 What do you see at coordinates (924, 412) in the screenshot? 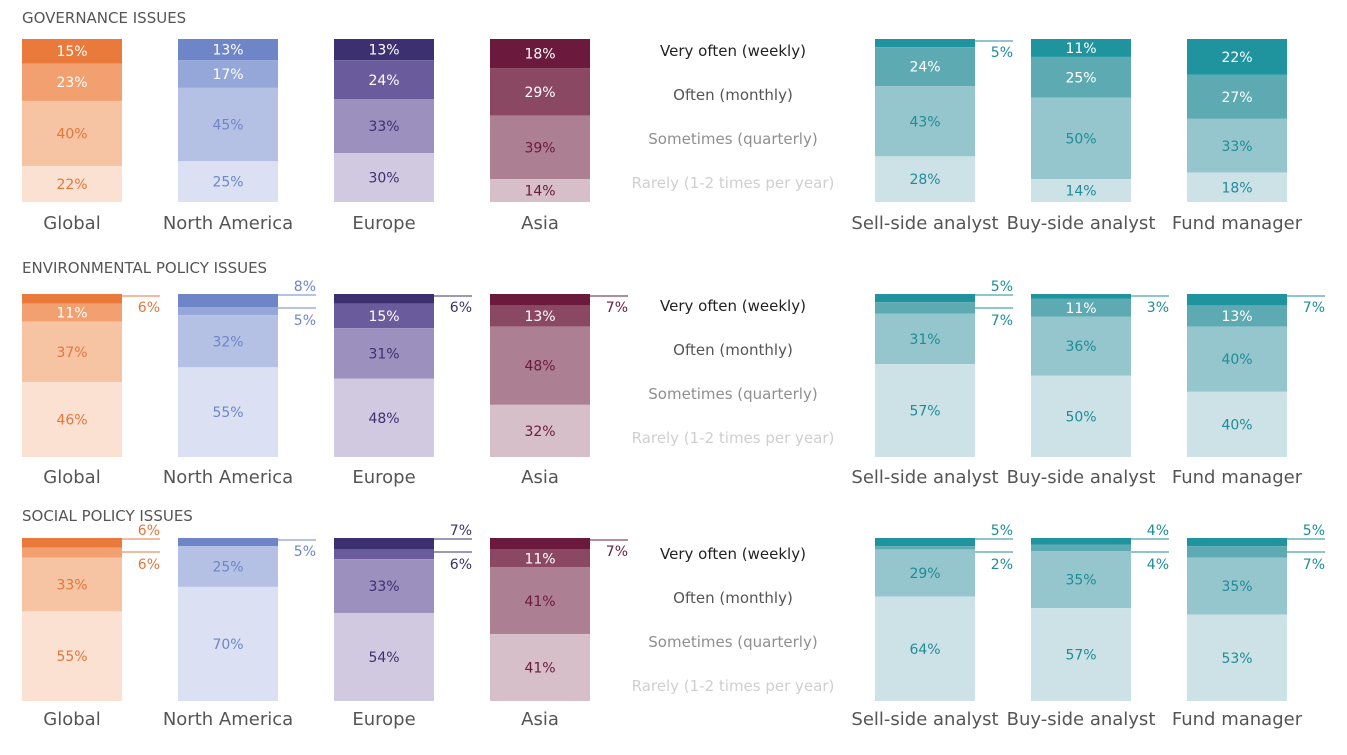
I see `data-label: 57%` at bounding box center [924, 412].